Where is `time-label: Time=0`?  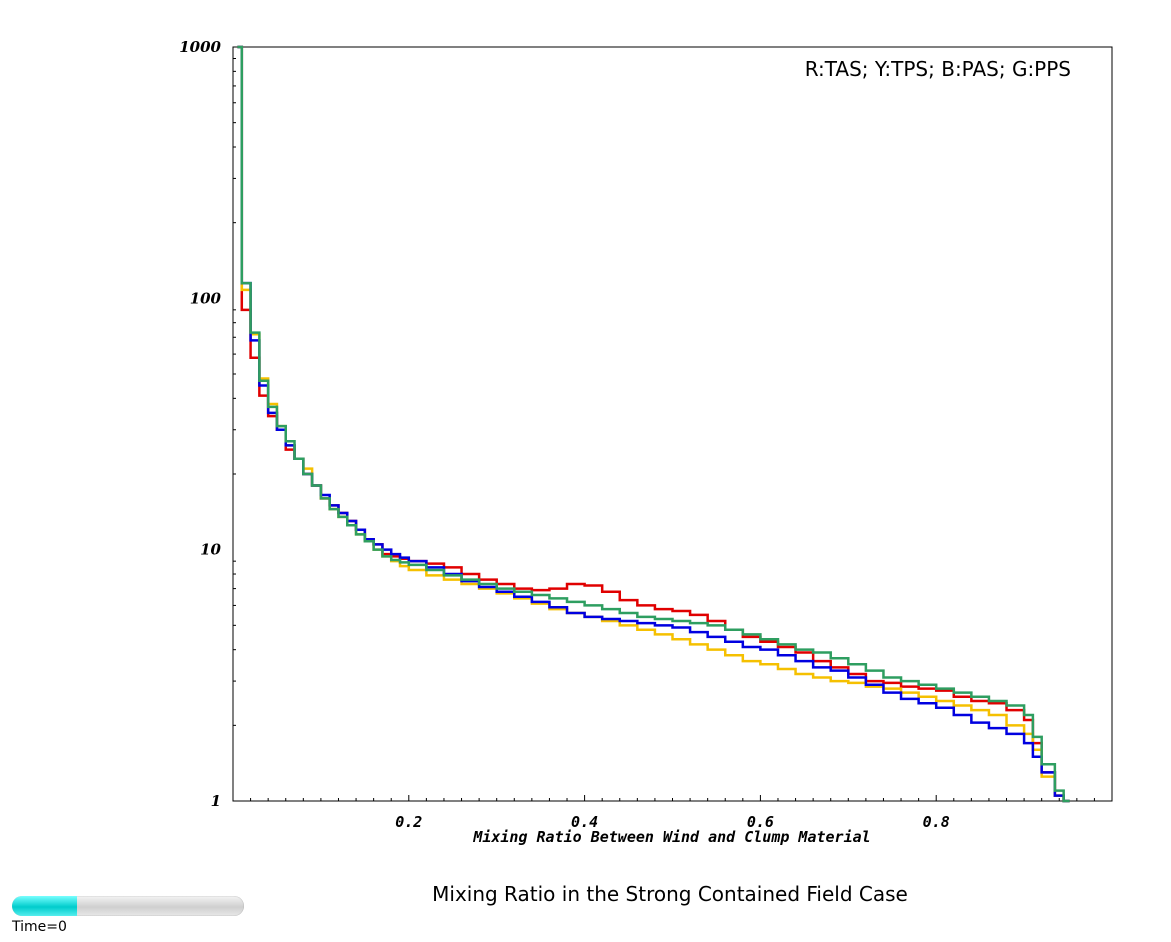 time-label: Time=0 is located at coordinates (39, 927).